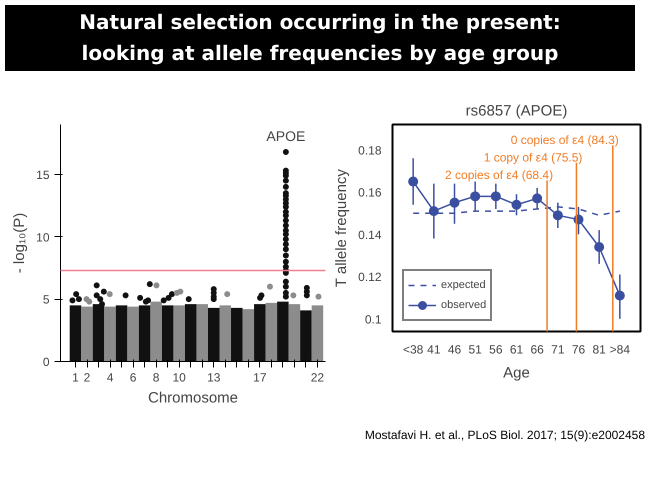 This screenshot has width=651, height=488. I want to click on y-tick-label: 0.1, so click(373, 319).